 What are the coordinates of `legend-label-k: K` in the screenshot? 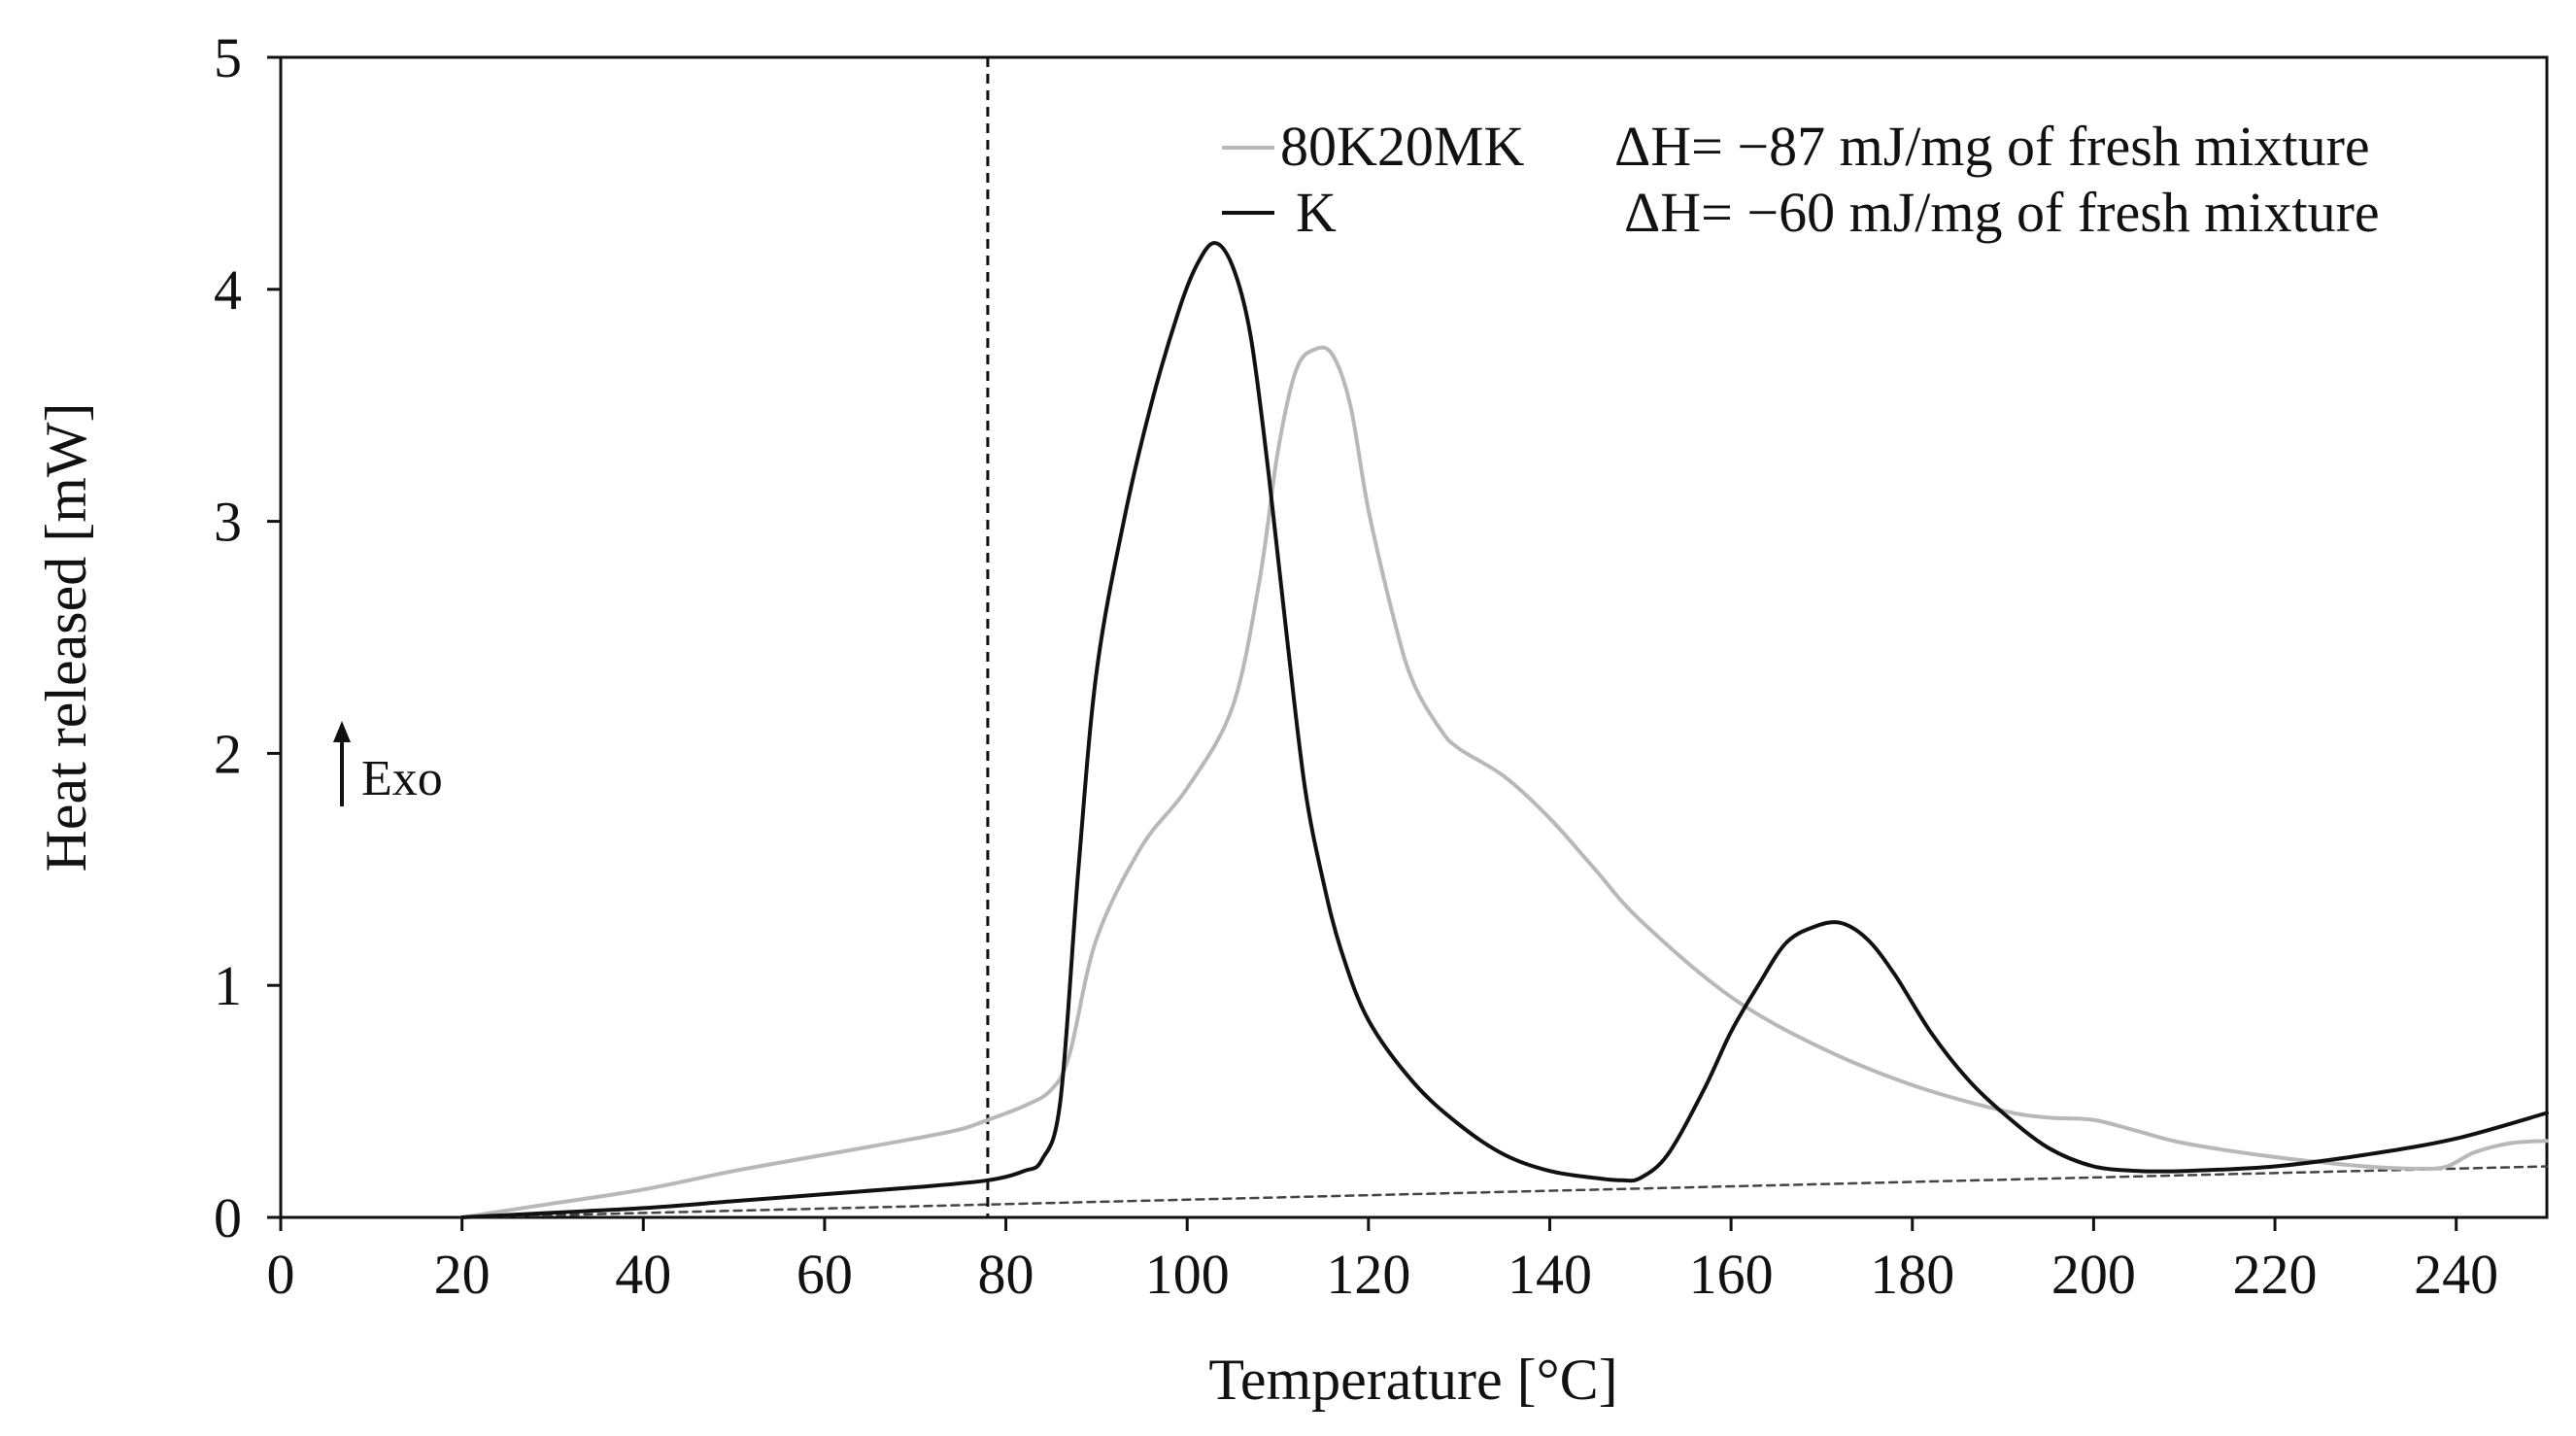 It's located at (1316, 212).